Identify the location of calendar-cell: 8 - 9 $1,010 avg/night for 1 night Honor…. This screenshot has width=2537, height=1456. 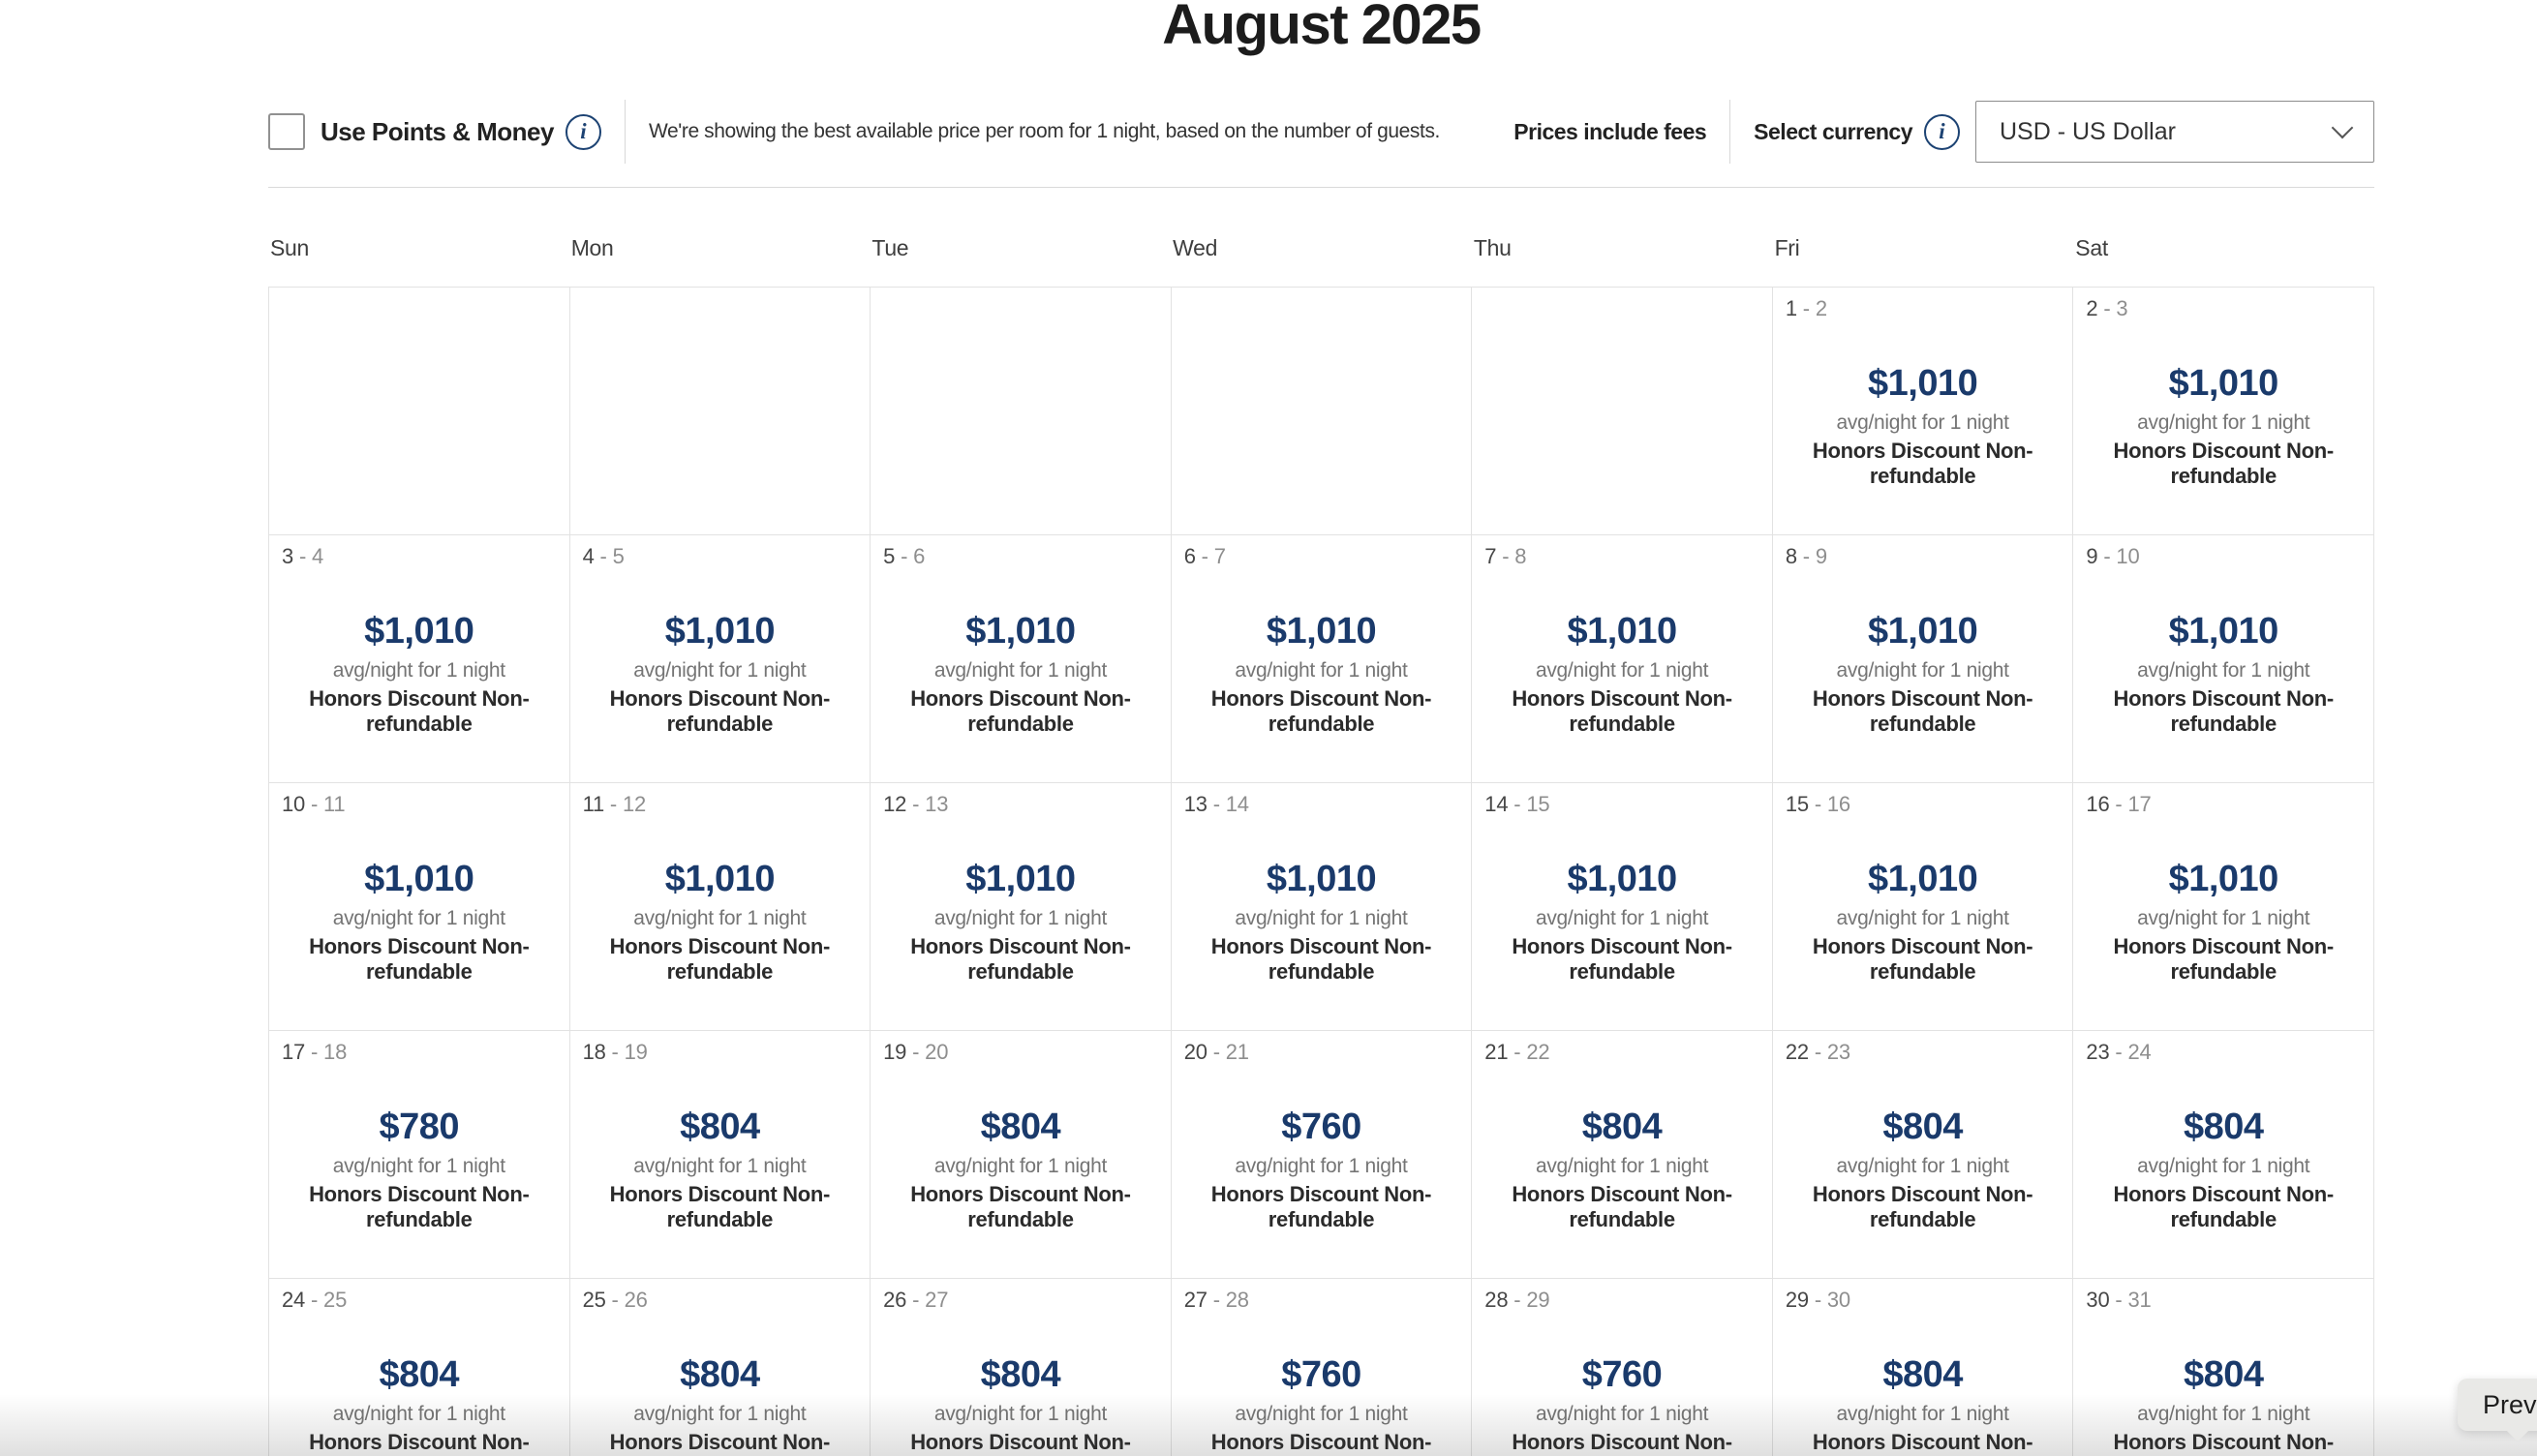
(1923, 659).